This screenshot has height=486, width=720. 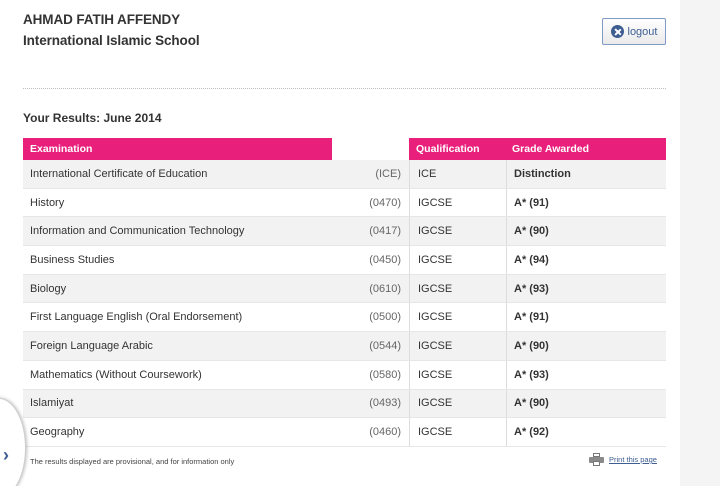 I want to click on school-name: International Islamic School, so click(x=111, y=40).